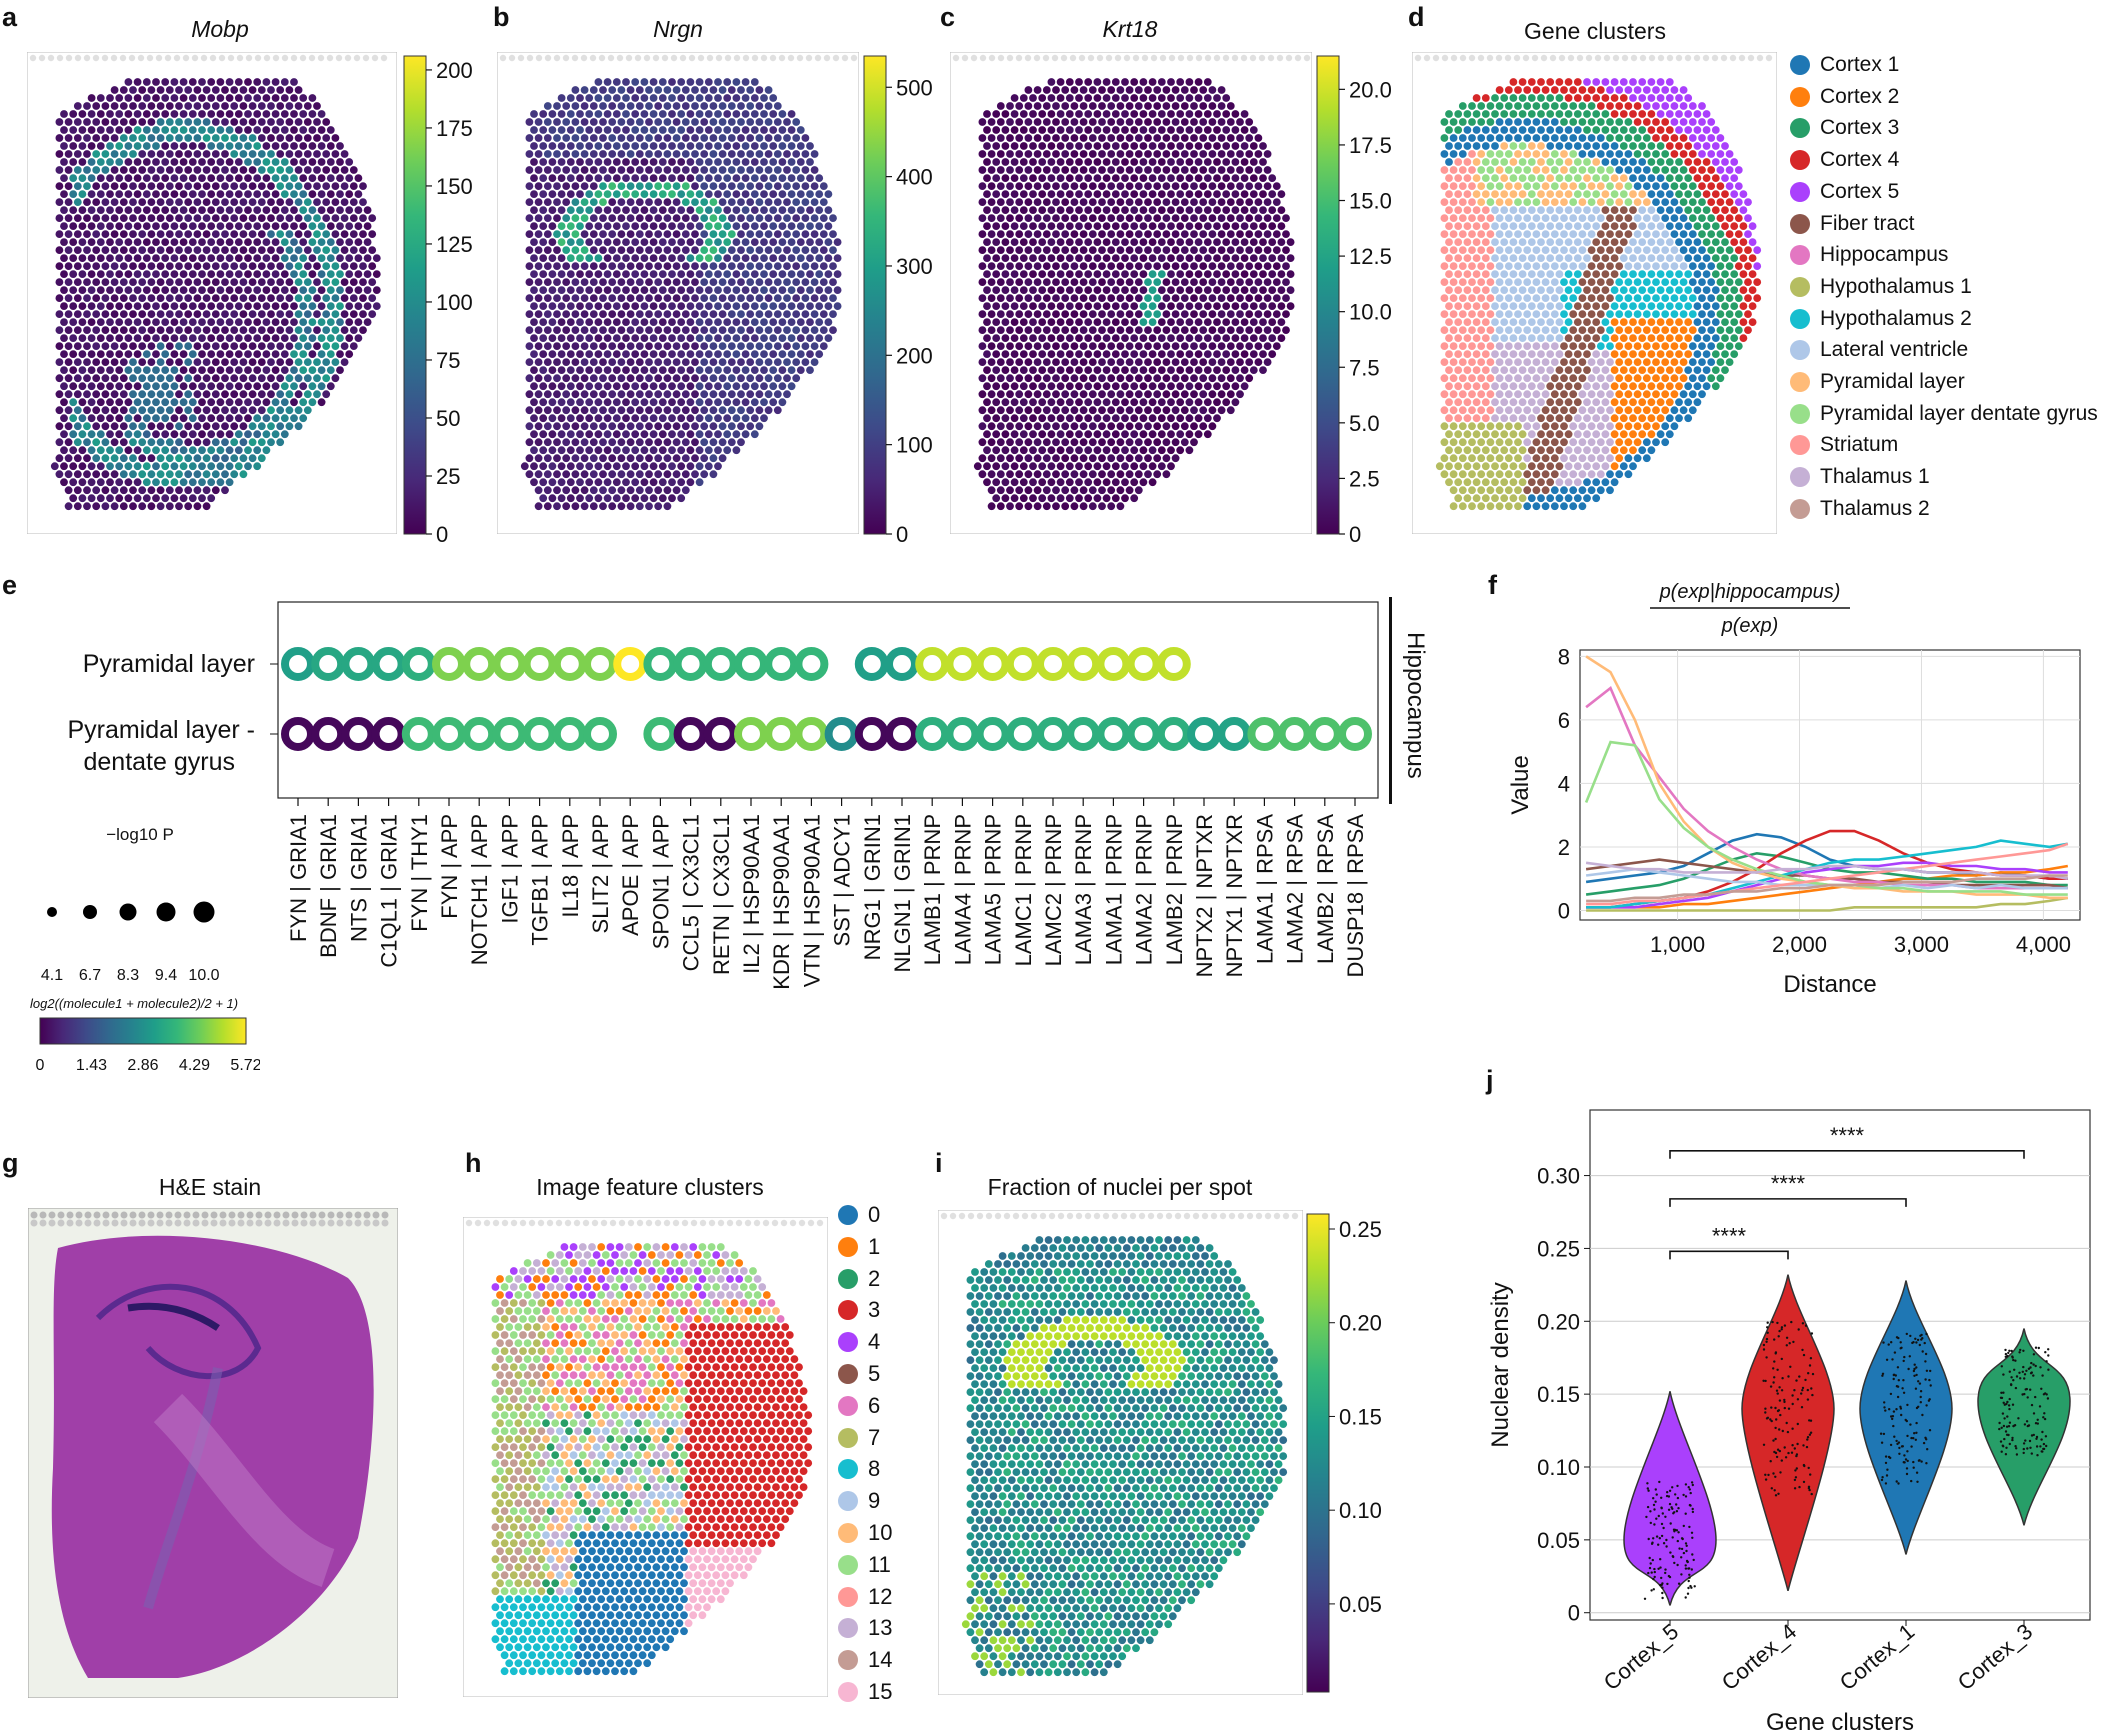  What do you see at coordinates (1370, 145) in the screenshot?
I see `colorbar-tick: 17.5` at bounding box center [1370, 145].